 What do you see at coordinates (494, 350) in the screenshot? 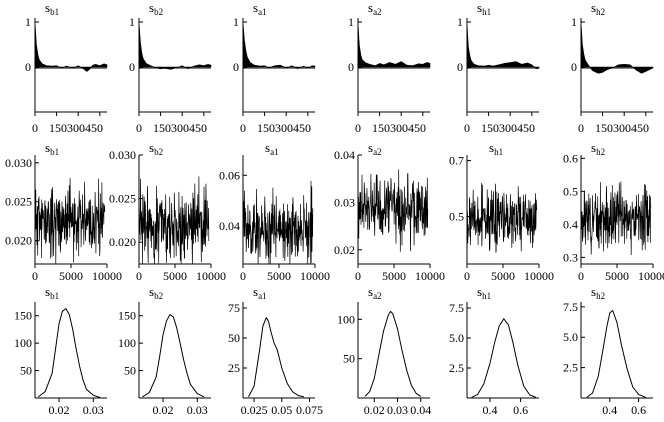
I see `density-panel-h1: 2.5 5.0 7.5 0.4 0.6 sh1` at bounding box center [494, 350].